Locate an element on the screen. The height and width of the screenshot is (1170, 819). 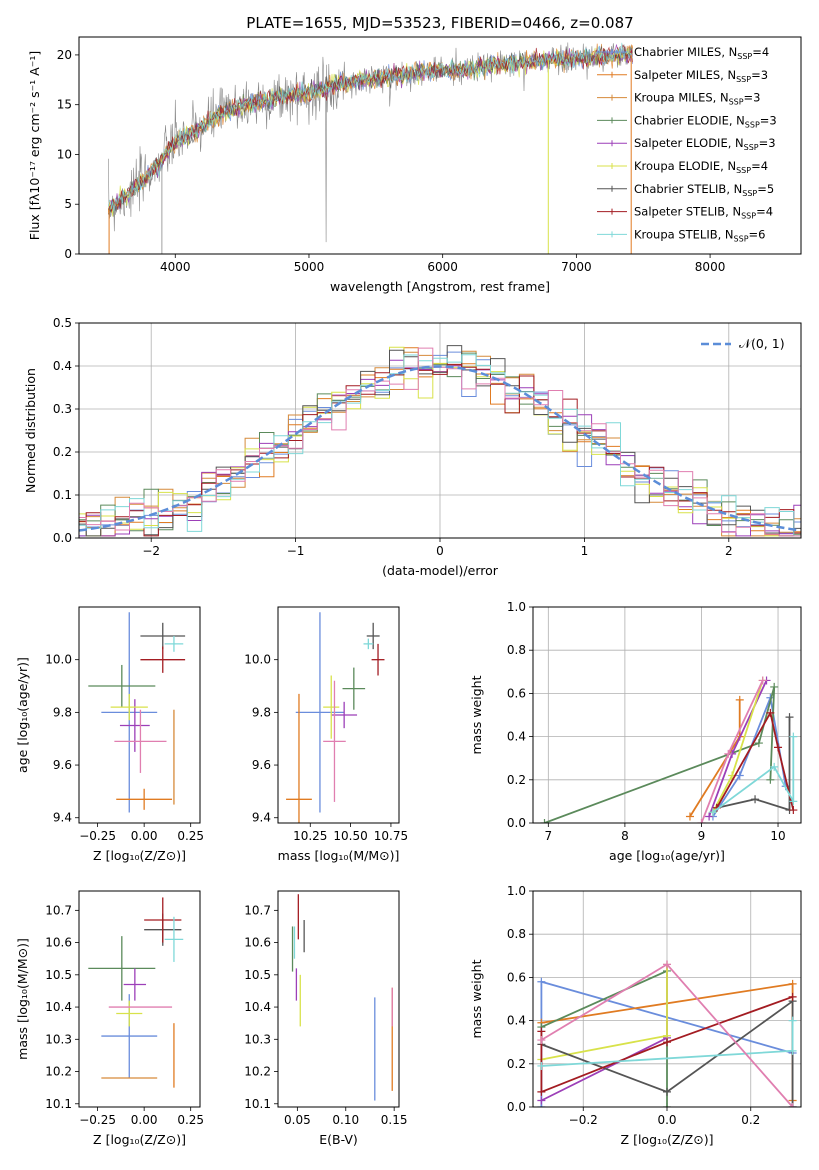
x-tick-label: 8 is located at coordinates (625, 836).